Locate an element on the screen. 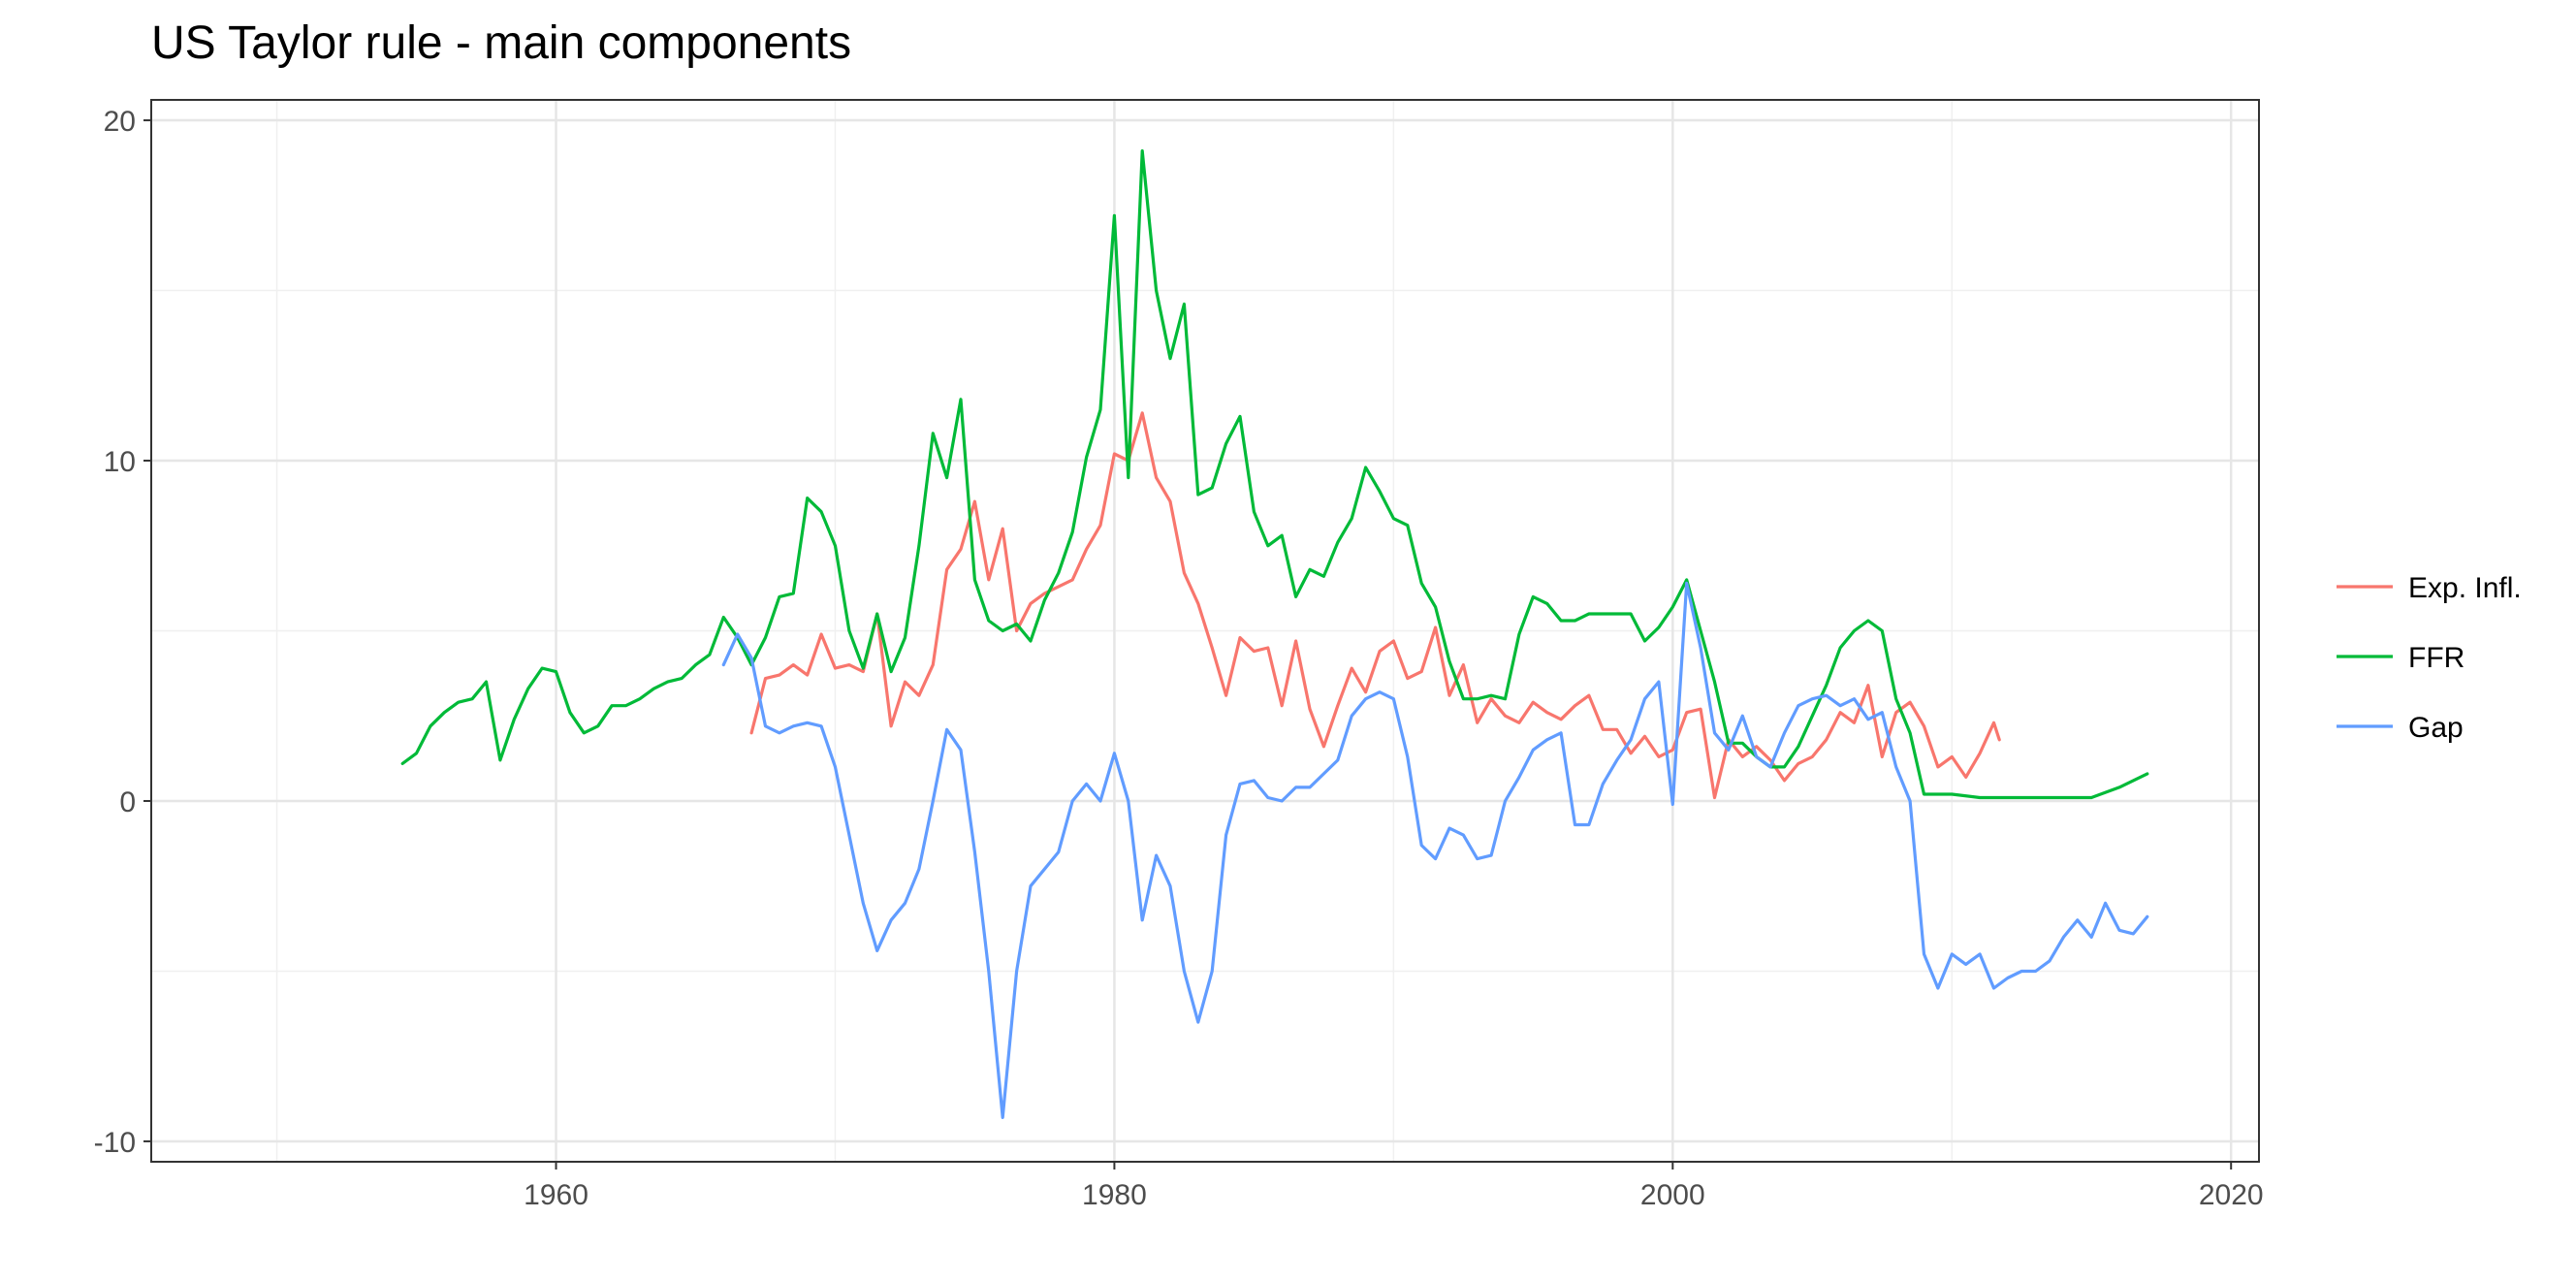 This screenshot has height=1282, width=2576. legend: Exp. Infl. FFR Gap is located at coordinates (2429, 658).